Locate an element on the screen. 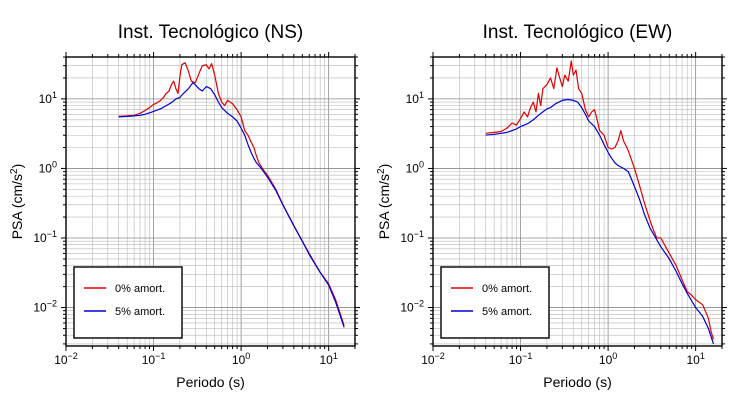 The height and width of the screenshot is (400, 730). chart-title: Inst. Tecnológico (NS) is located at coordinates (211, 32).